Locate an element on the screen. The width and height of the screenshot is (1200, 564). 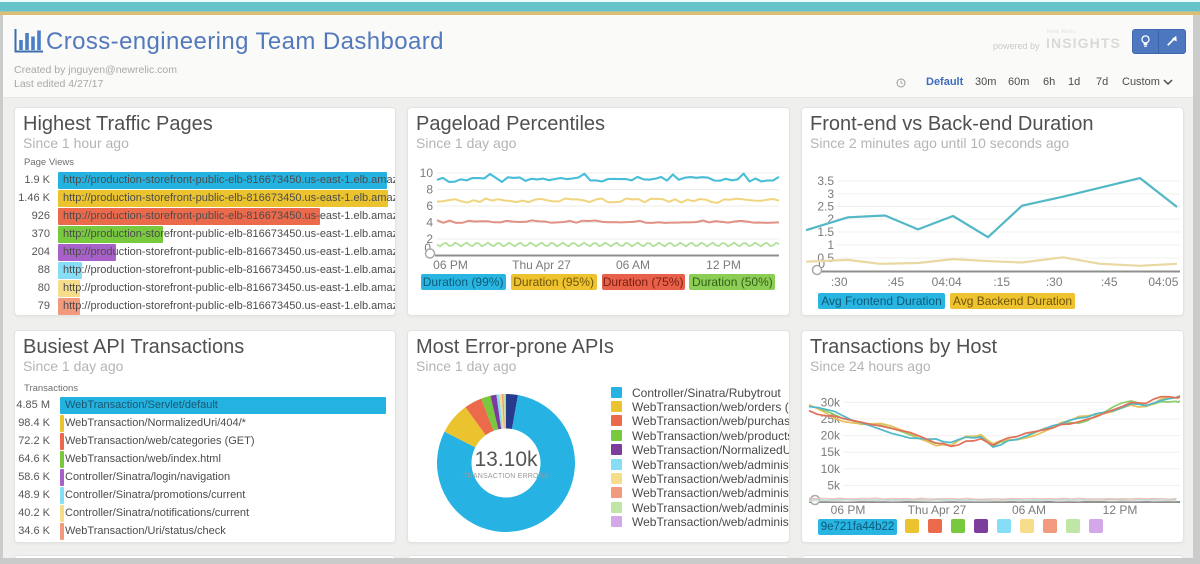
svg-text: :15 is located at coordinates (1001, 282).